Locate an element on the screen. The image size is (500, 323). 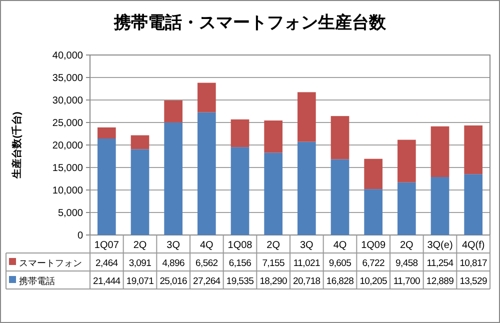
x-tick-label: 3Q(e) is located at coordinates (440, 245).